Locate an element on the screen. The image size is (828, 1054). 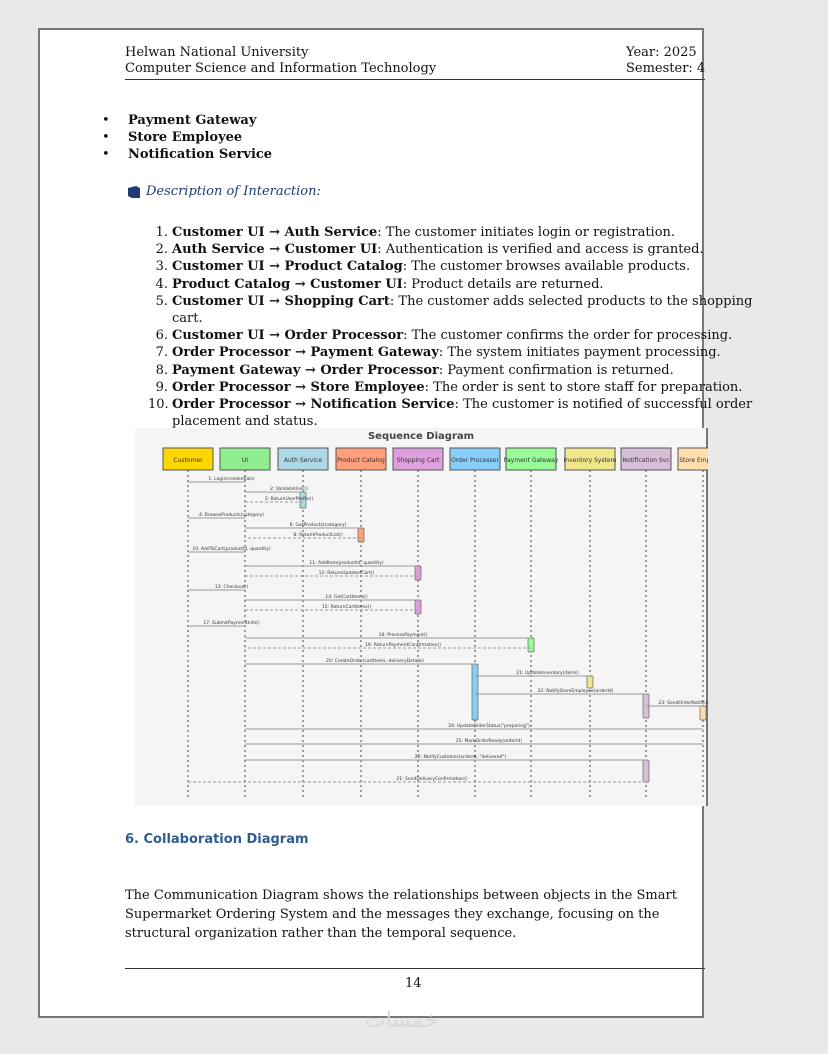
message-label: 17: SubmitPaymentInfo() is located at coordinates (231, 623).